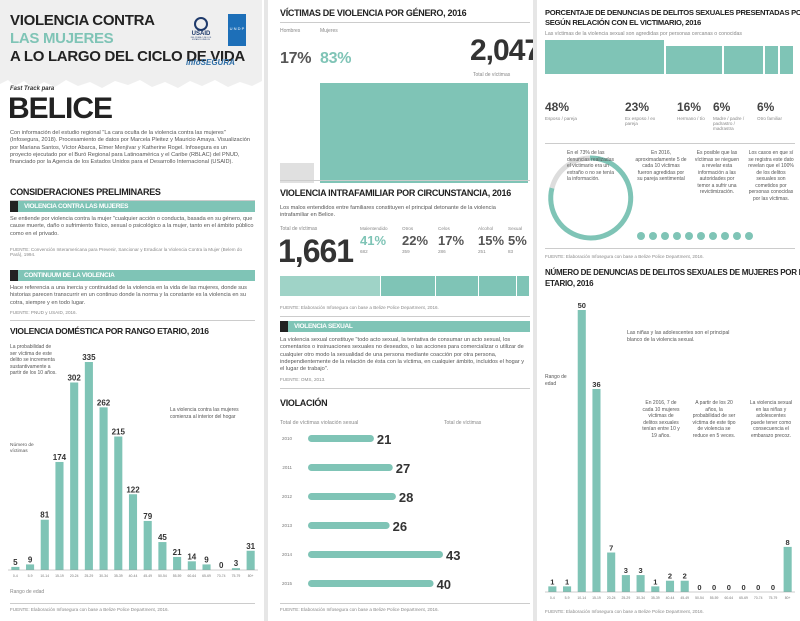 This screenshot has height=621, width=800. What do you see at coordinates (132, 275) in the screenshot?
I see `box2-header: CONTINUUM DE LA VIOLENCIA` at bounding box center [132, 275].